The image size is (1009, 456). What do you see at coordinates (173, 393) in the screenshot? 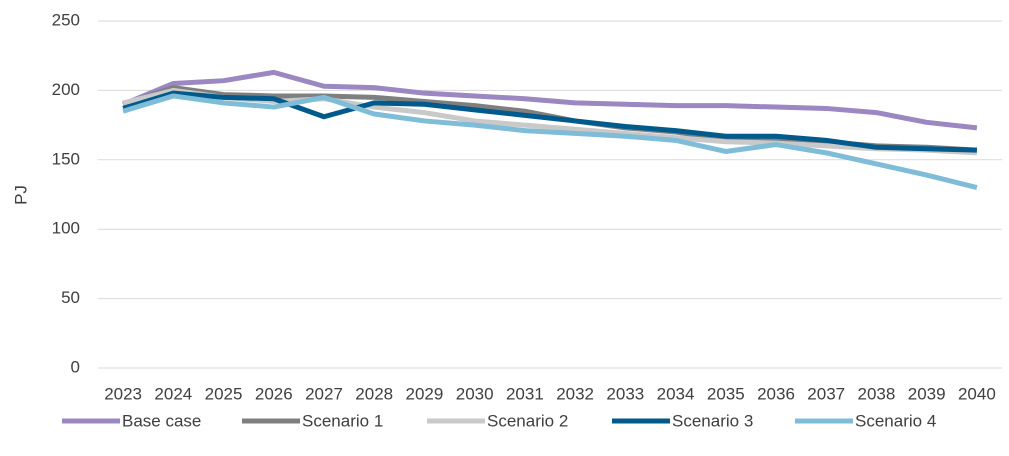
I see `x-tick-label: 2024` at bounding box center [173, 393].